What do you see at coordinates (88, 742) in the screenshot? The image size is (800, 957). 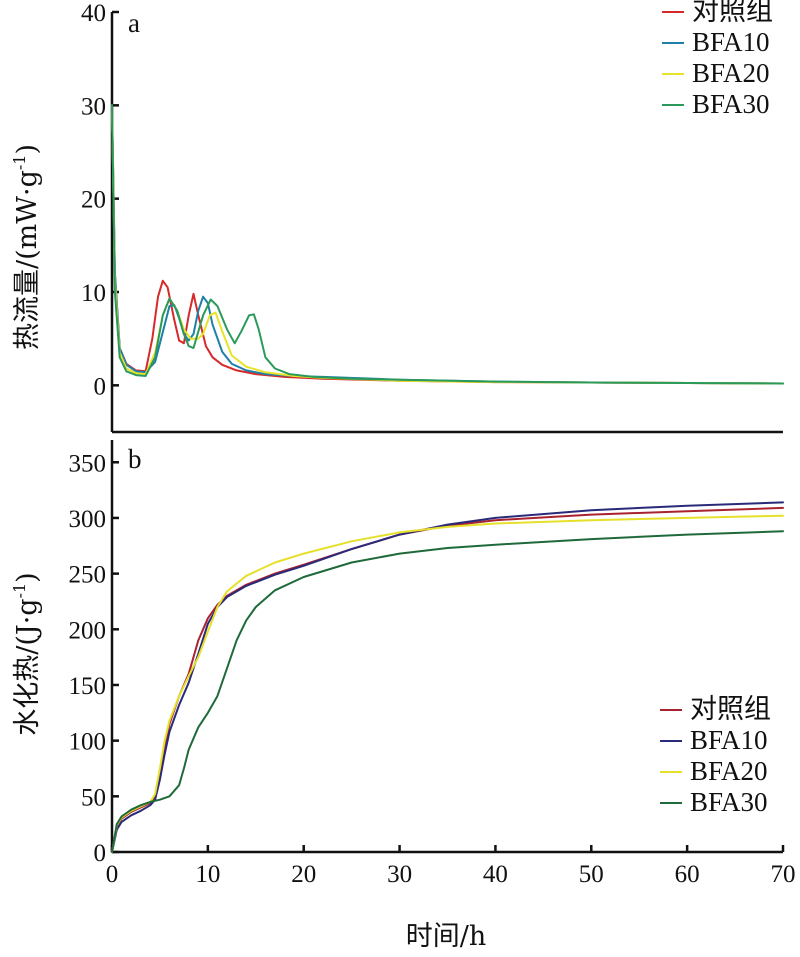 I see `y-tick-label: 100` at bounding box center [88, 742].